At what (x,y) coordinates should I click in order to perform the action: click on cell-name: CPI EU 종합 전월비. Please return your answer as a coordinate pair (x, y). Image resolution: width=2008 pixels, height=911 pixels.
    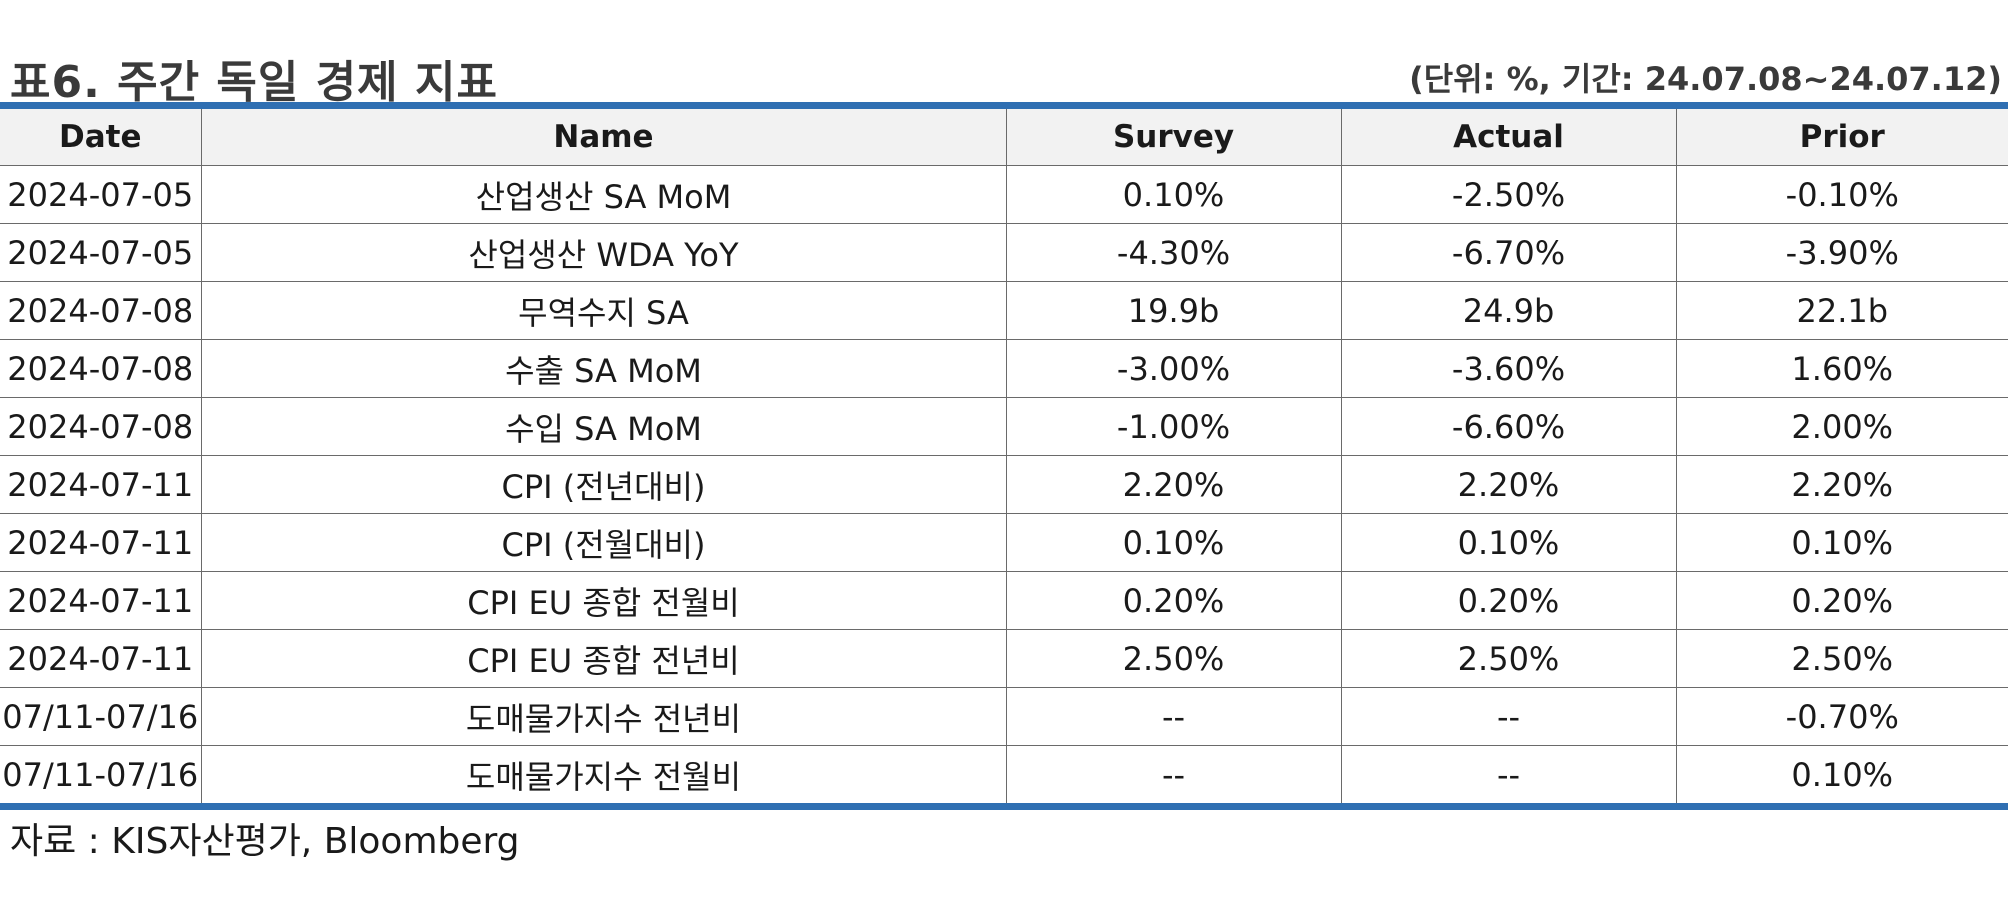
    Looking at the image, I should click on (604, 600).